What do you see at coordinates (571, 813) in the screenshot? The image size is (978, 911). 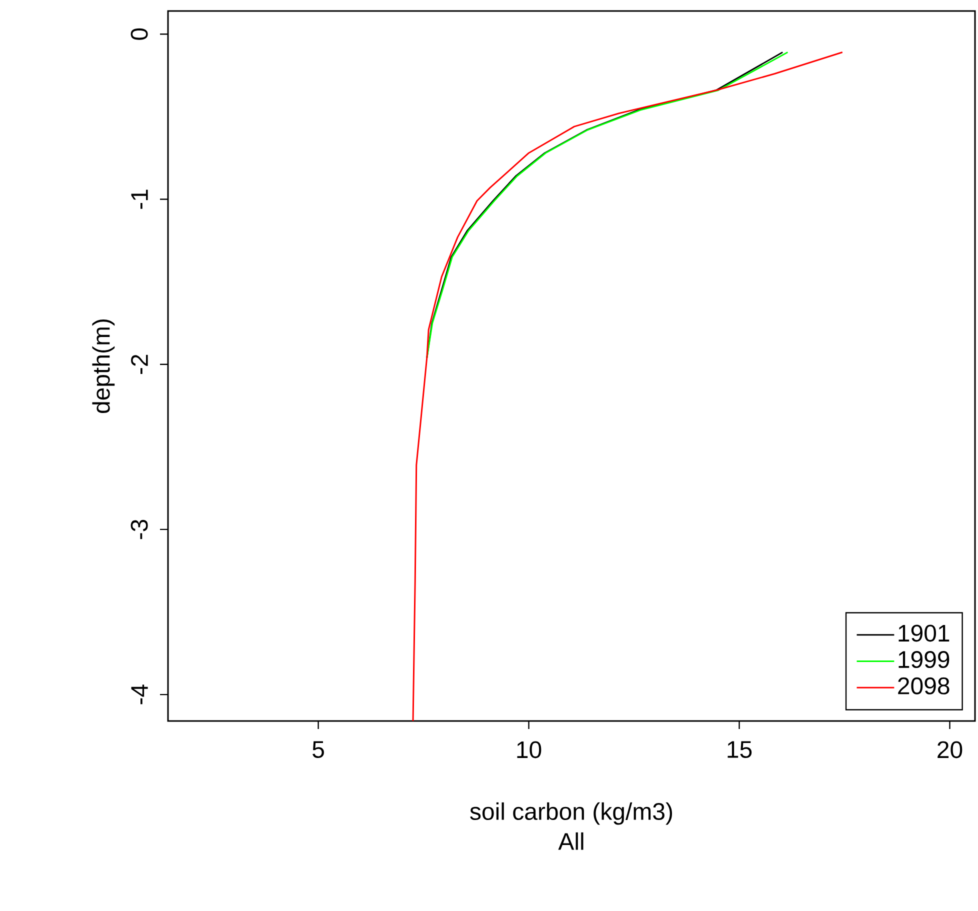 I see `x-axis-title: soil carbon (kg/m3)` at bounding box center [571, 813].